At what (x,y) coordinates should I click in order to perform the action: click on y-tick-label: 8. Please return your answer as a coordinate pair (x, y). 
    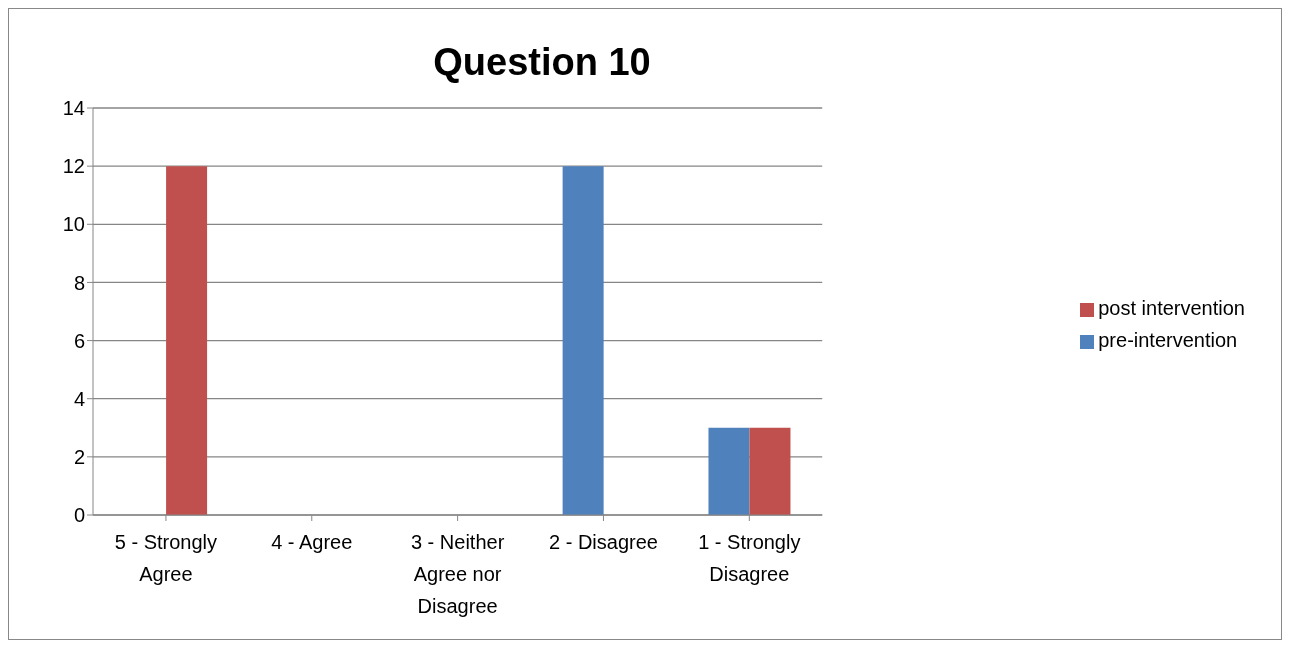
    Looking at the image, I should click on (79, 282).